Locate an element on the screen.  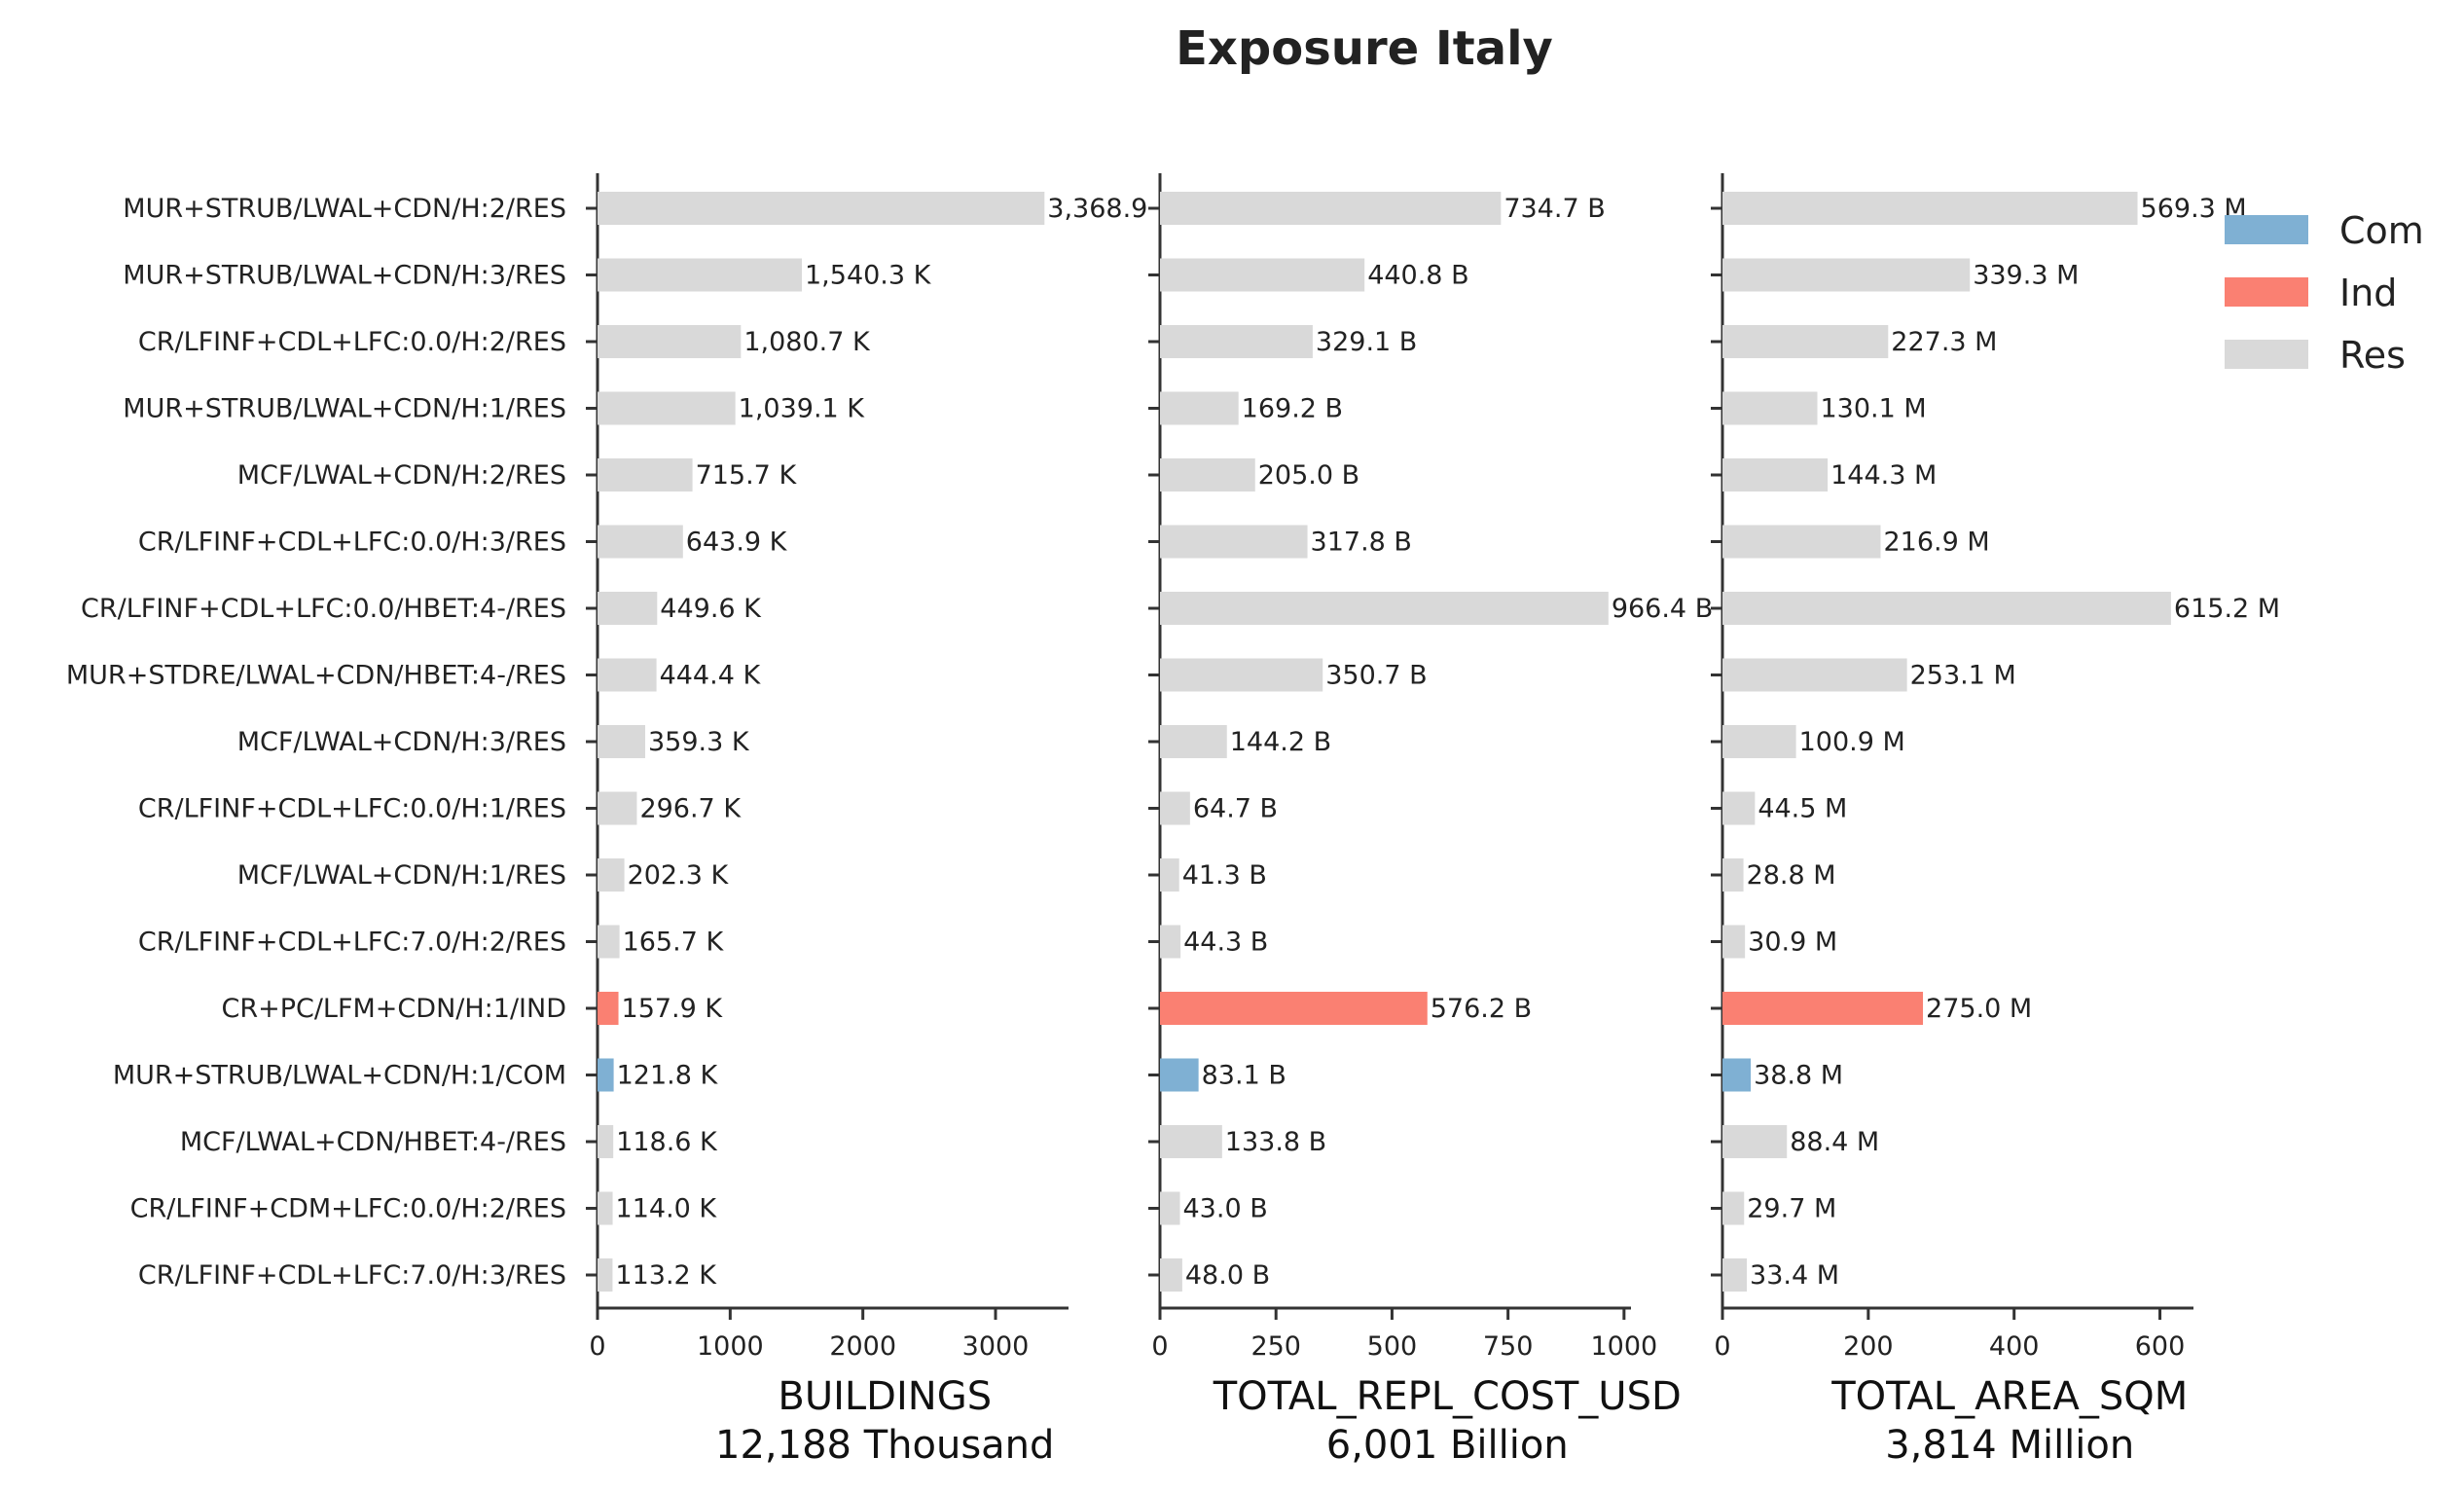
chart-title: Exposure Italy is located at coordinates (1364, 48).